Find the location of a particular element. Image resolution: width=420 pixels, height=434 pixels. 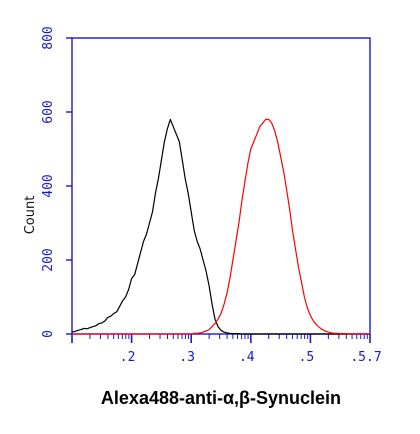

y-axis-ticks: 0 200 400 600 800 is located at coordinates (56, 182).